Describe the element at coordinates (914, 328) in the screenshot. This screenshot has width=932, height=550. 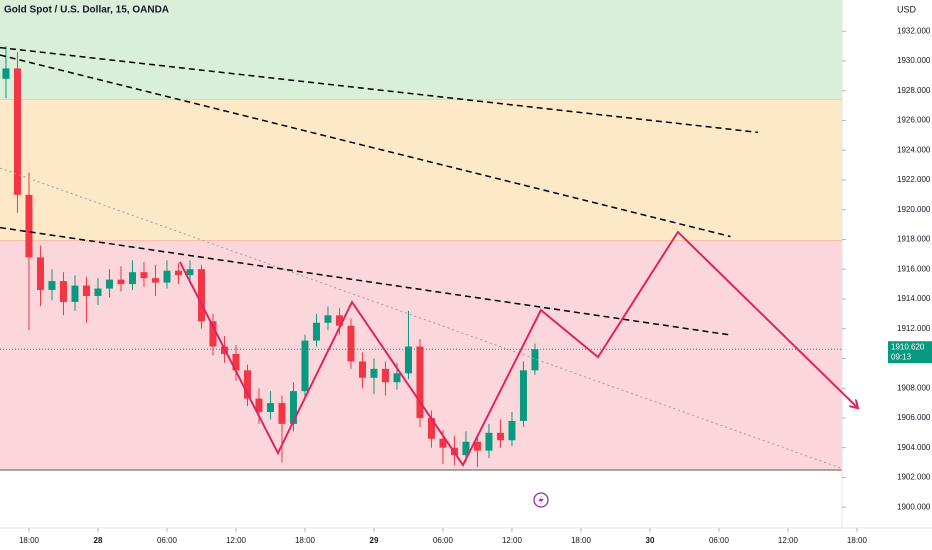
I see `y-tick-label: 1912.000` at that location.